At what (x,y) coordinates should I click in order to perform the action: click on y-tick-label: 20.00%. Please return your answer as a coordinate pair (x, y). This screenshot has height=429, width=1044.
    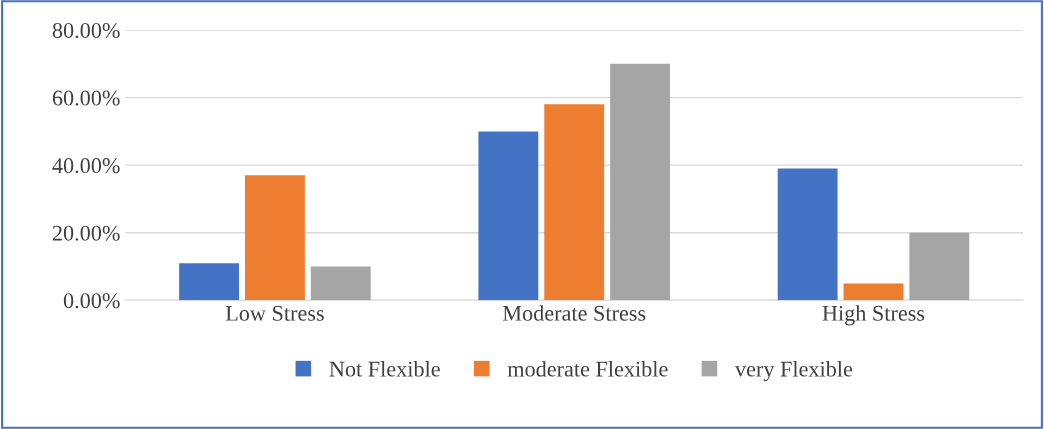
    Looking at the image, I should click on (86, 233).